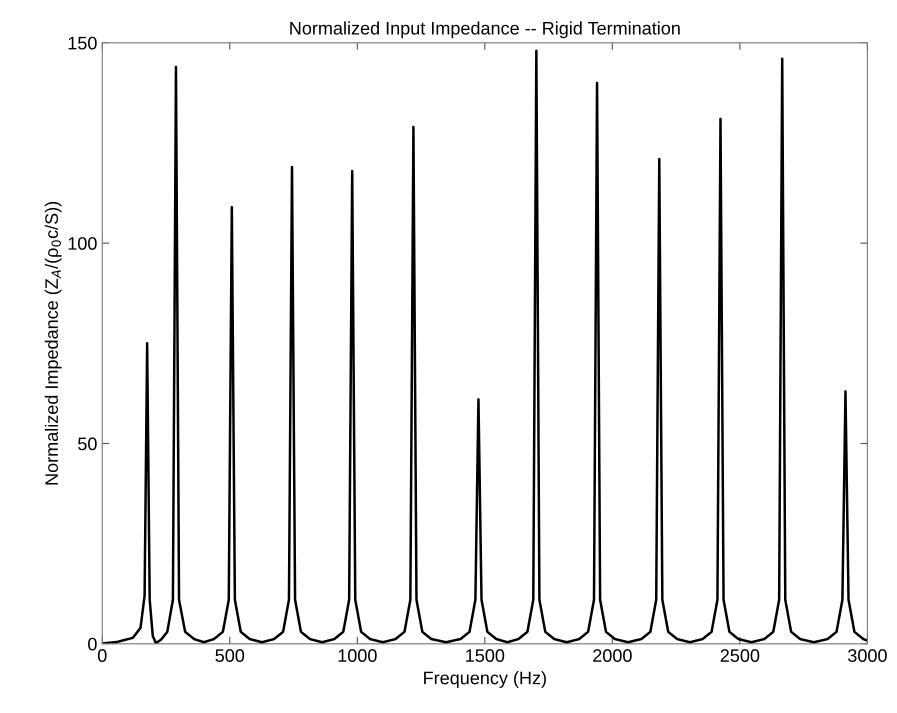 This screenshot has width=897, height=713. Describe the element at coordinates (740, 655) in the screenshot. I see `x-tick-label: 2500` at that location.